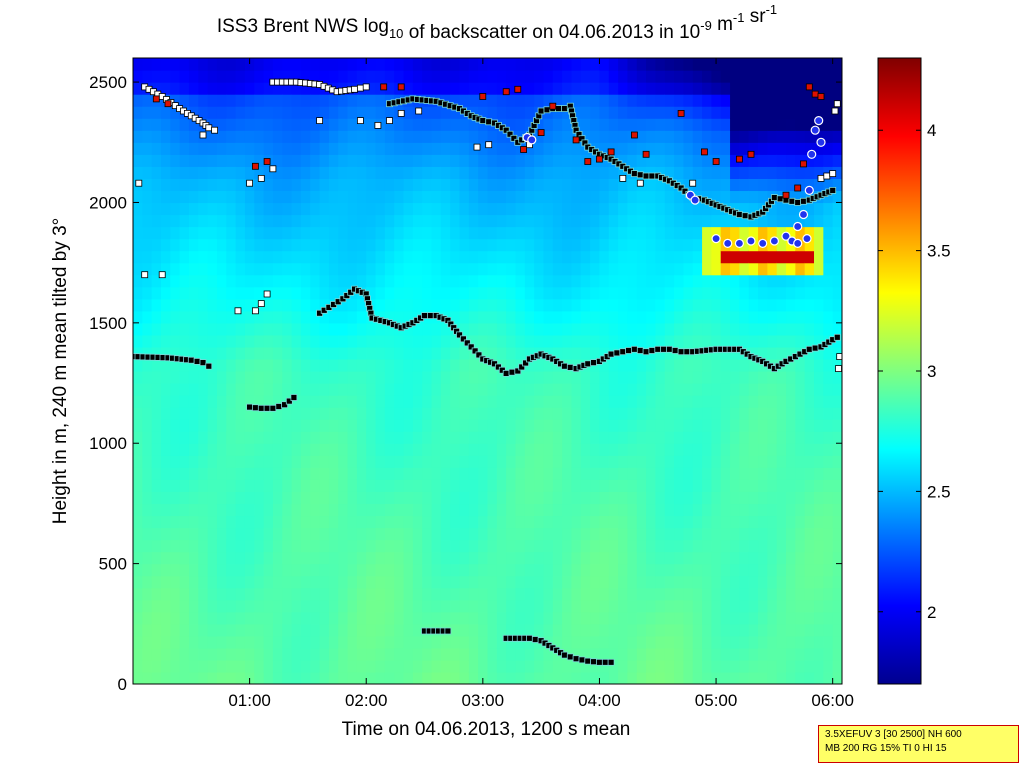  I want to click on upper-layer-mark, so click(640, 175).